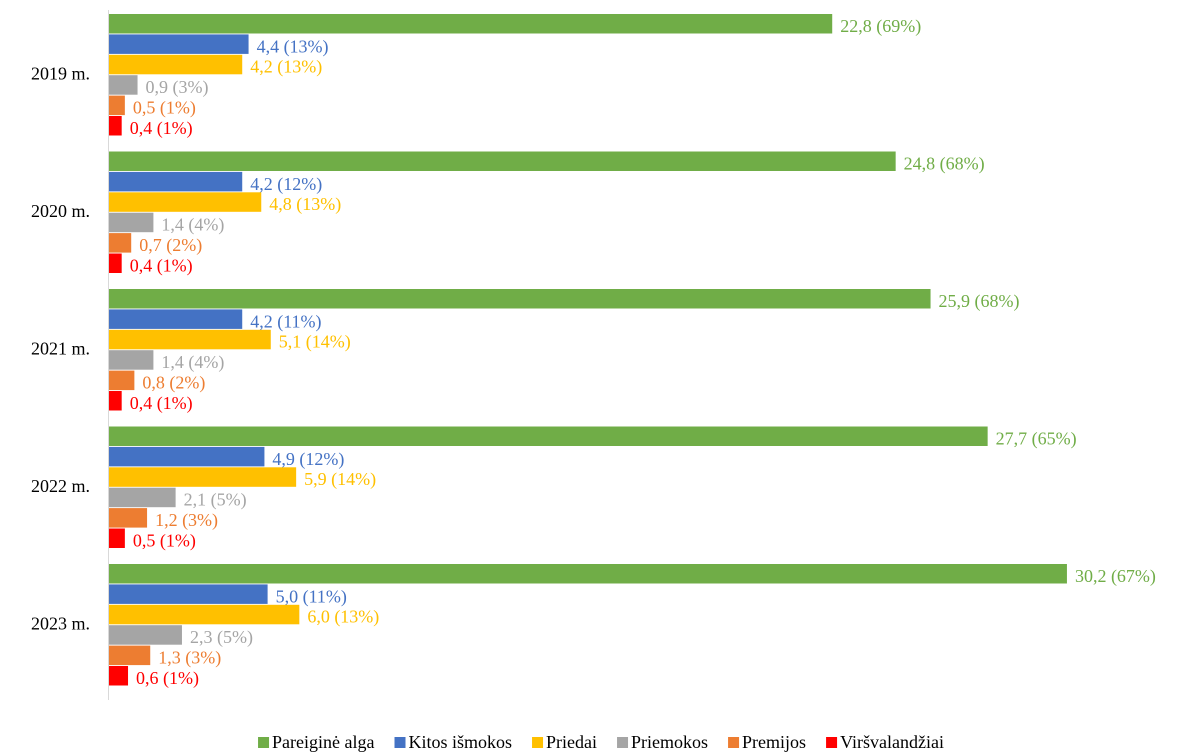 The image size is (1202, 756). Describe the element at coordinates (892, 742) in the screenshot. I see `legend-label: Viršvalandžiai` at that location.